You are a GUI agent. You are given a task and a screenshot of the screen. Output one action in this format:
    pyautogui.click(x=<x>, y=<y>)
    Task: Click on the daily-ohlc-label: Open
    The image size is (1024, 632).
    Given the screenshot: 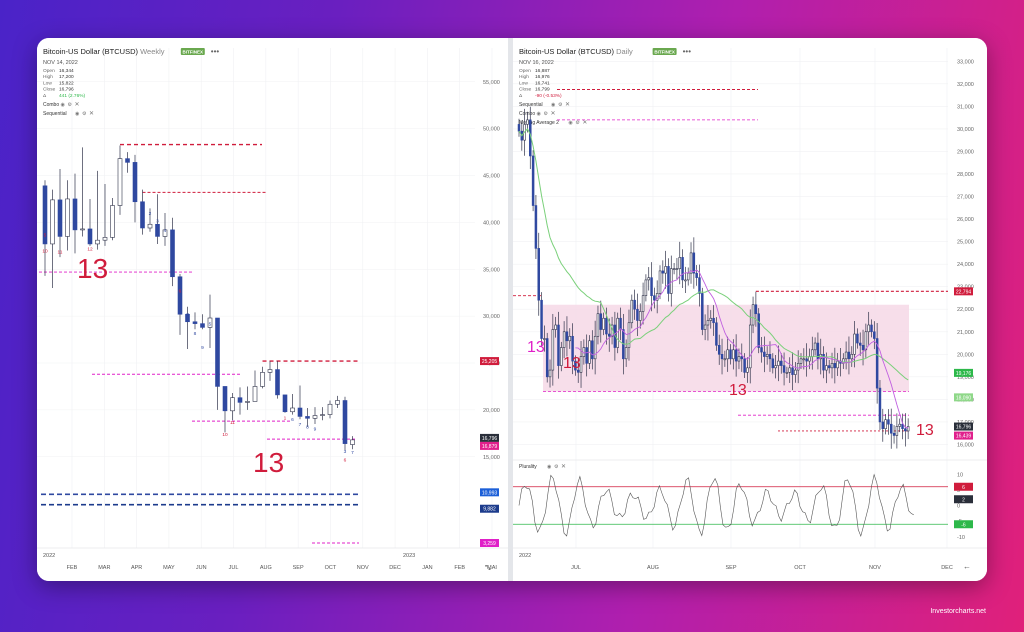 What is the action you would take?
    pyautogui.click(x=525, y=71)
    